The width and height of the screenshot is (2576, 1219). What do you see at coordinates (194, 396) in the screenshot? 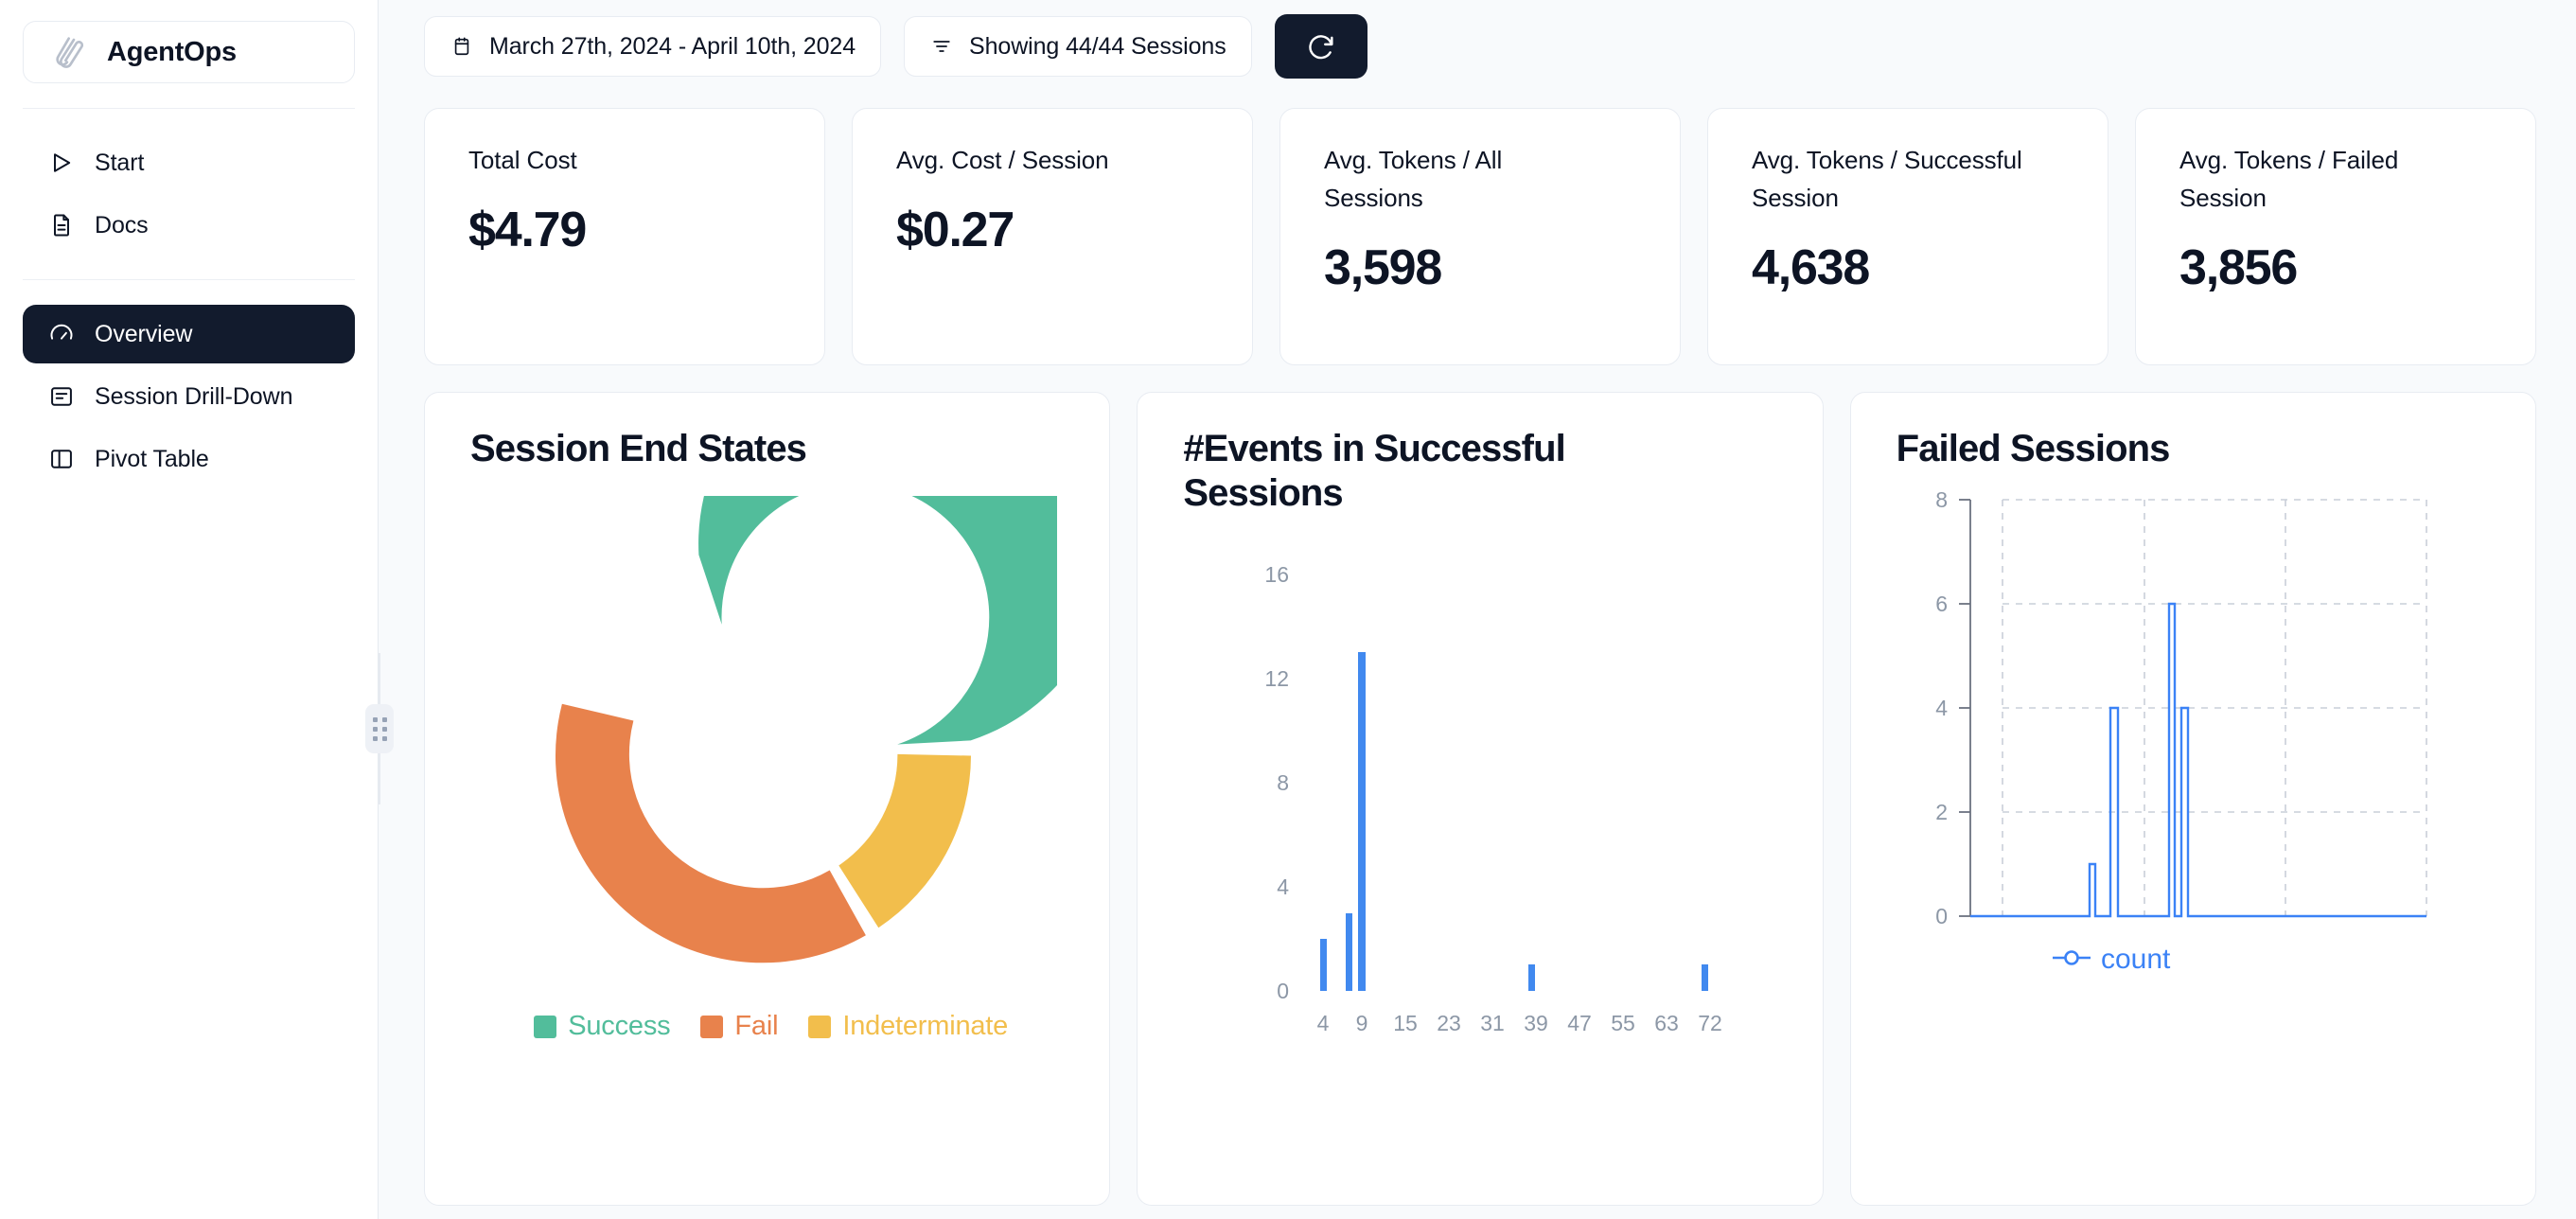
I see `sidebar-item-session-drill-down-label: Session Drill-Down` at bounding box center [194, 396].